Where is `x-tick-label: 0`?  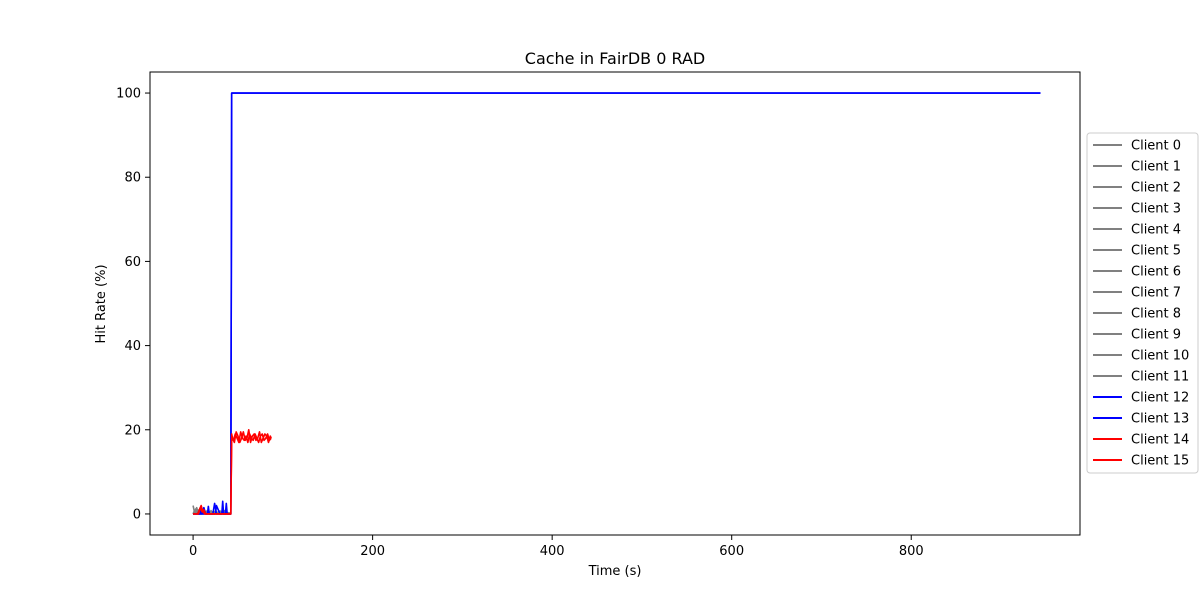 x-tick-label: 0 is located at coordinates (193, 551).